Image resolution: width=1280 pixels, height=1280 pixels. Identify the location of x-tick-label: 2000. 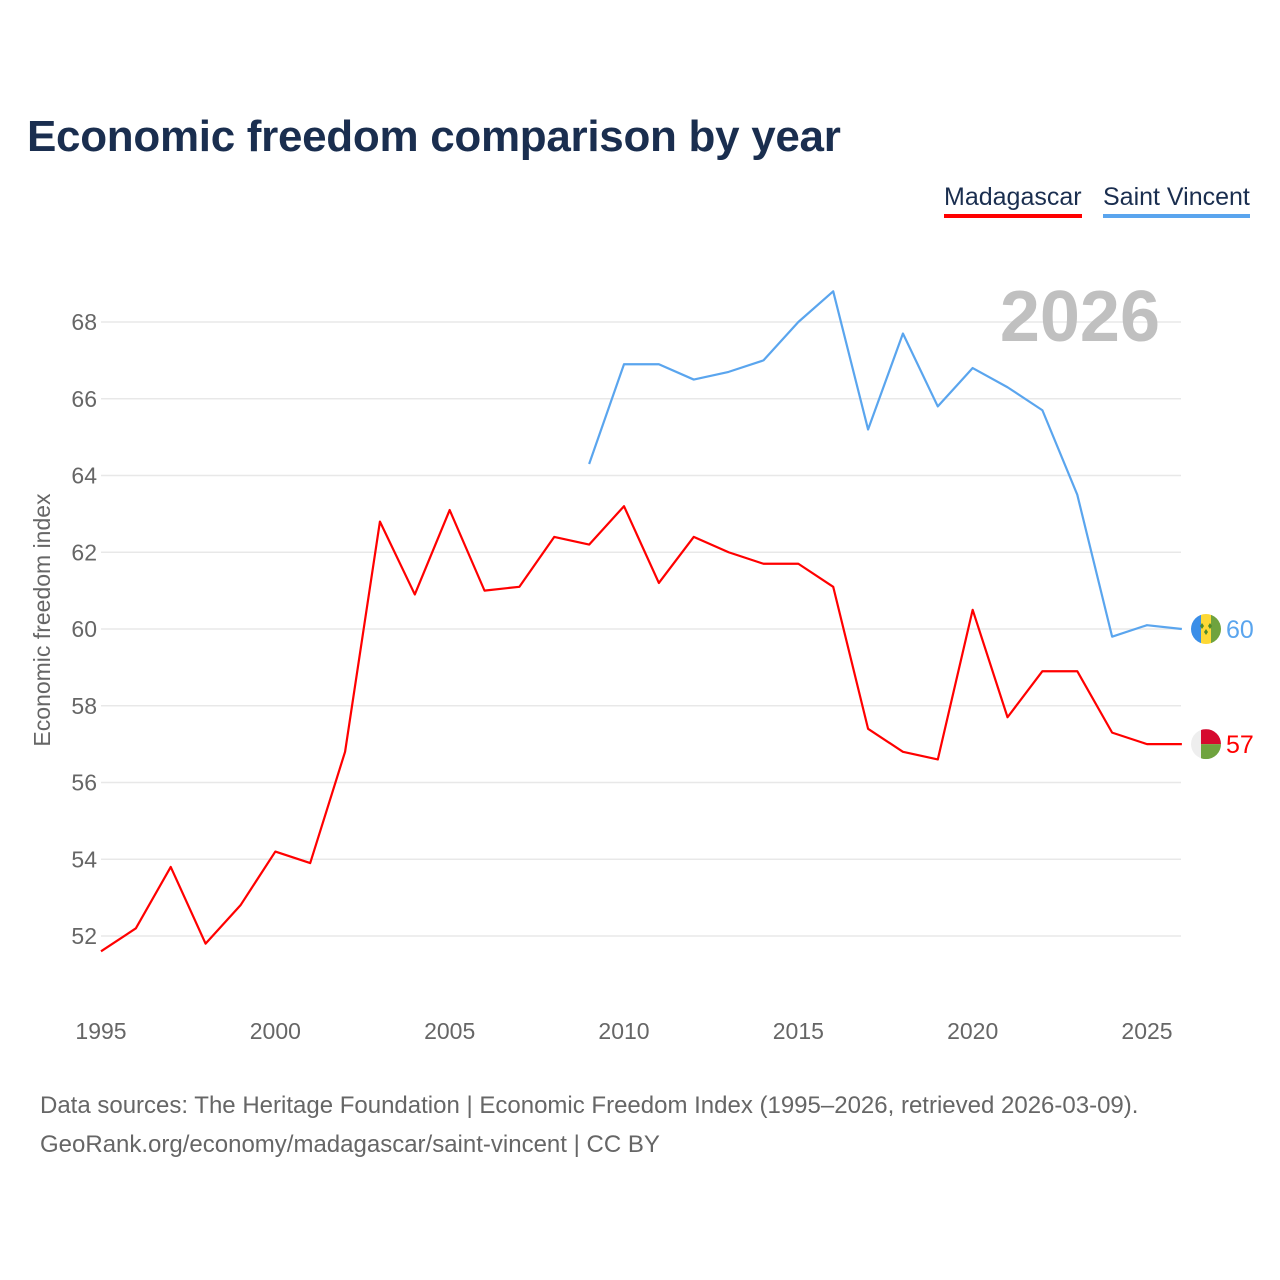
(275, 1031).